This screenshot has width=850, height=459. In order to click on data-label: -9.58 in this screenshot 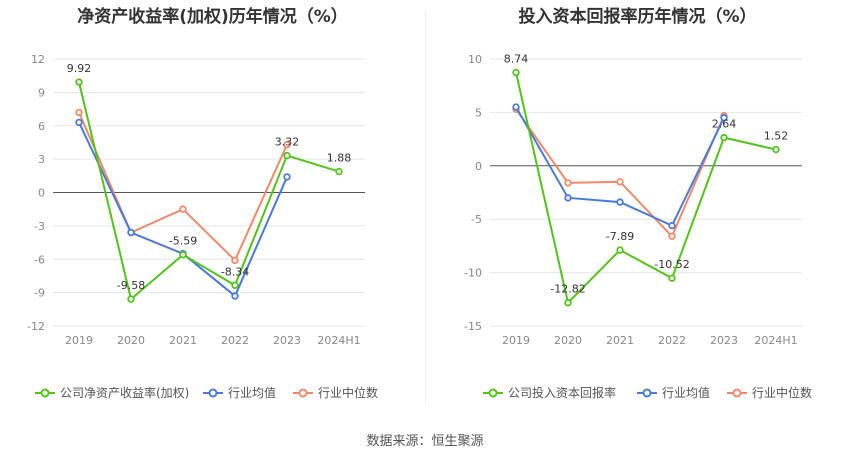, I will do `click(131, 285)`.